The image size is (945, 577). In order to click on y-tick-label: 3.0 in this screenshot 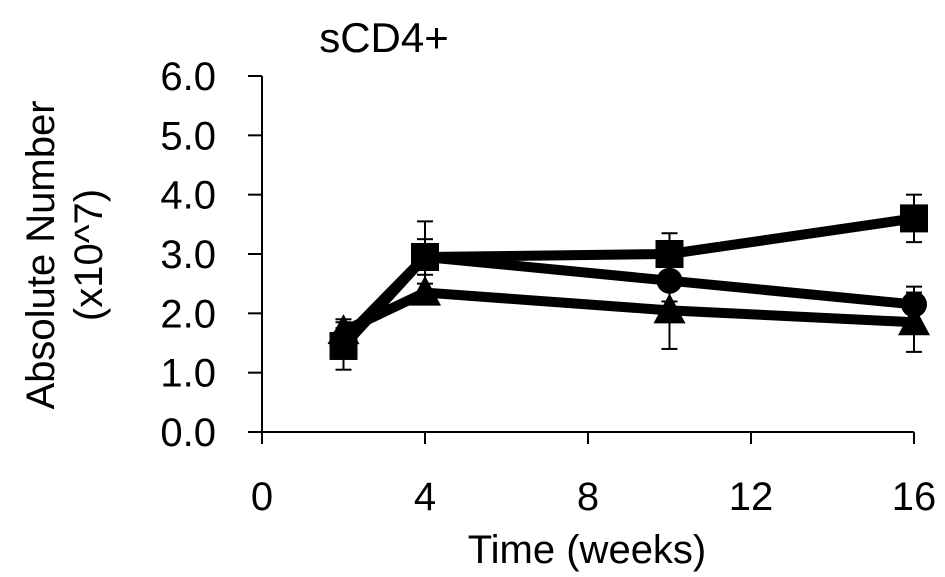, I will do `click(188, 255)`.